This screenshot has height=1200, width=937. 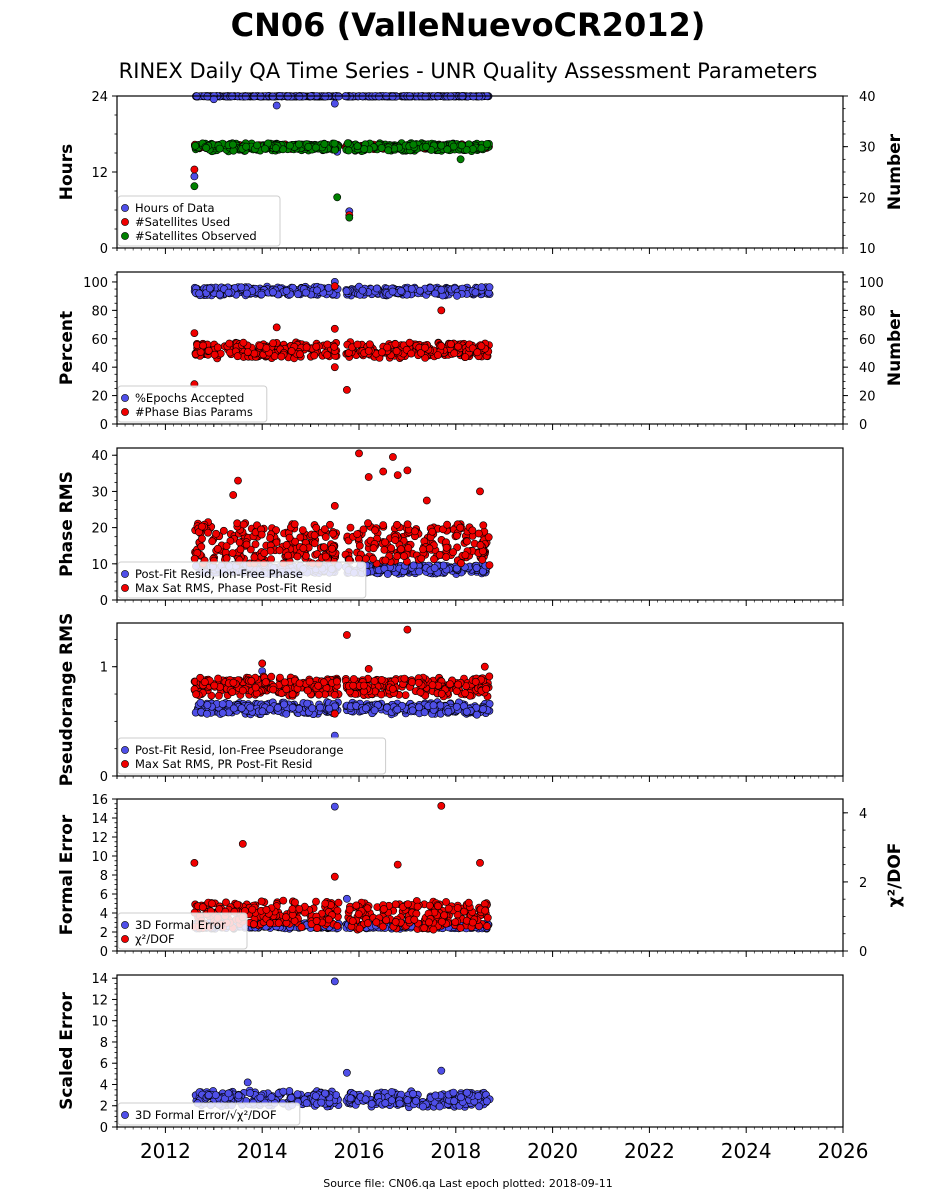 I want to click on y-tick-label: 12, so click(x=99, y=838).